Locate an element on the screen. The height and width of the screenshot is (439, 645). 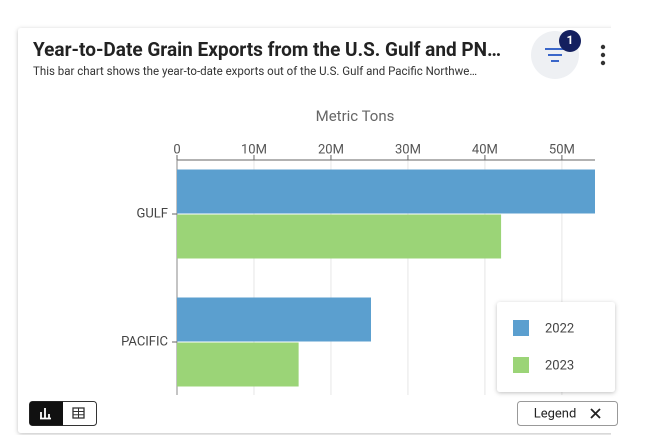
filter-icon is located at coordinates (555, 55).